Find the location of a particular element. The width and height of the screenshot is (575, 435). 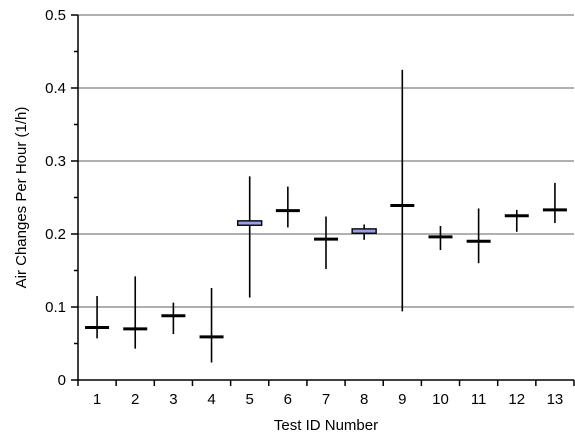

x-tick-label: 3 is located at coordinates (173, 399).